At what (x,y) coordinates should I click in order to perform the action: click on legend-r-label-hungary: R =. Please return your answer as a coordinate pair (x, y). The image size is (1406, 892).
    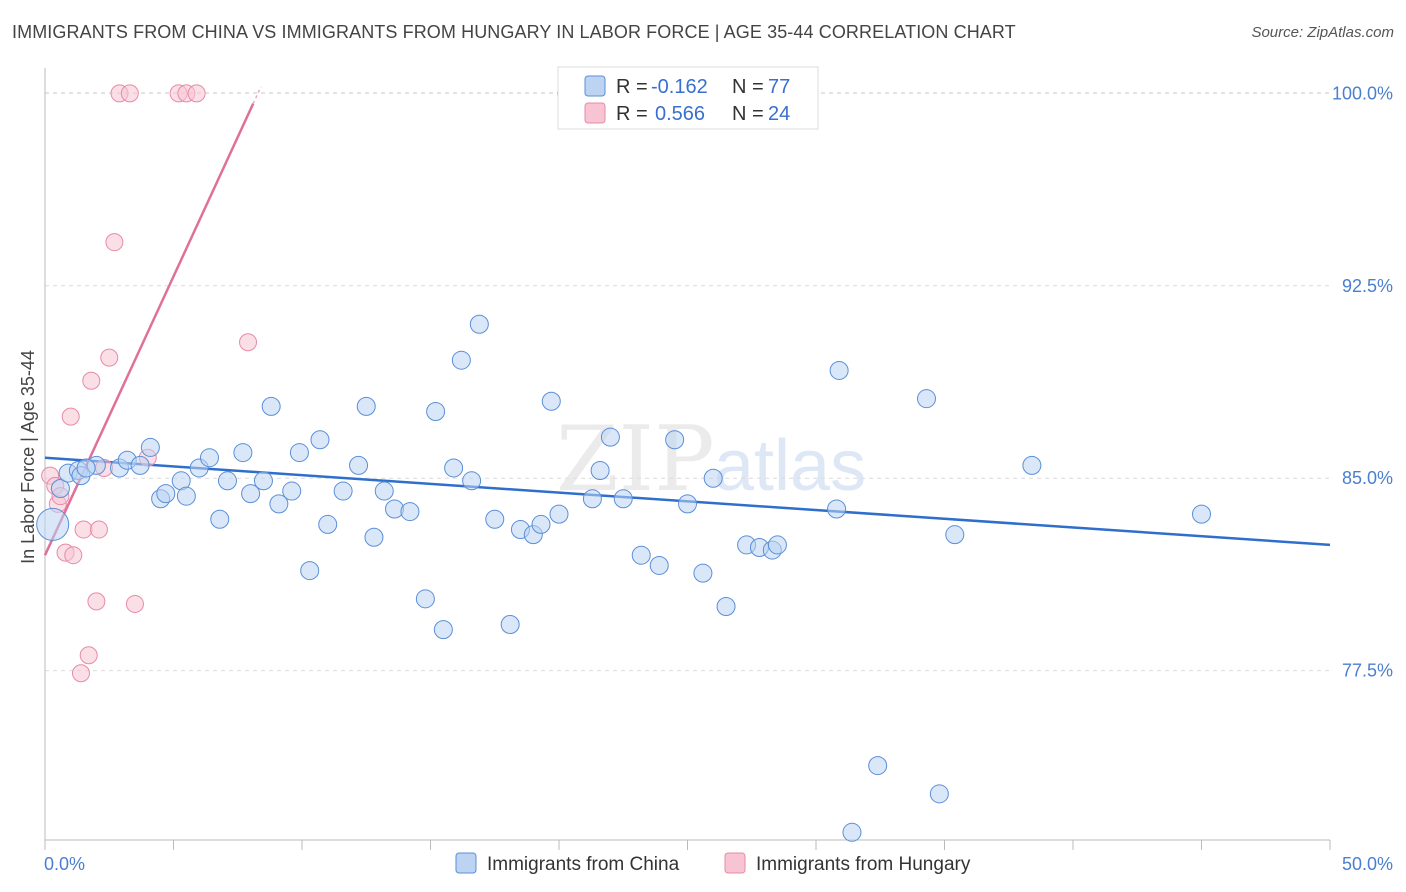
    Looking at the image, I should click on (632, 114).